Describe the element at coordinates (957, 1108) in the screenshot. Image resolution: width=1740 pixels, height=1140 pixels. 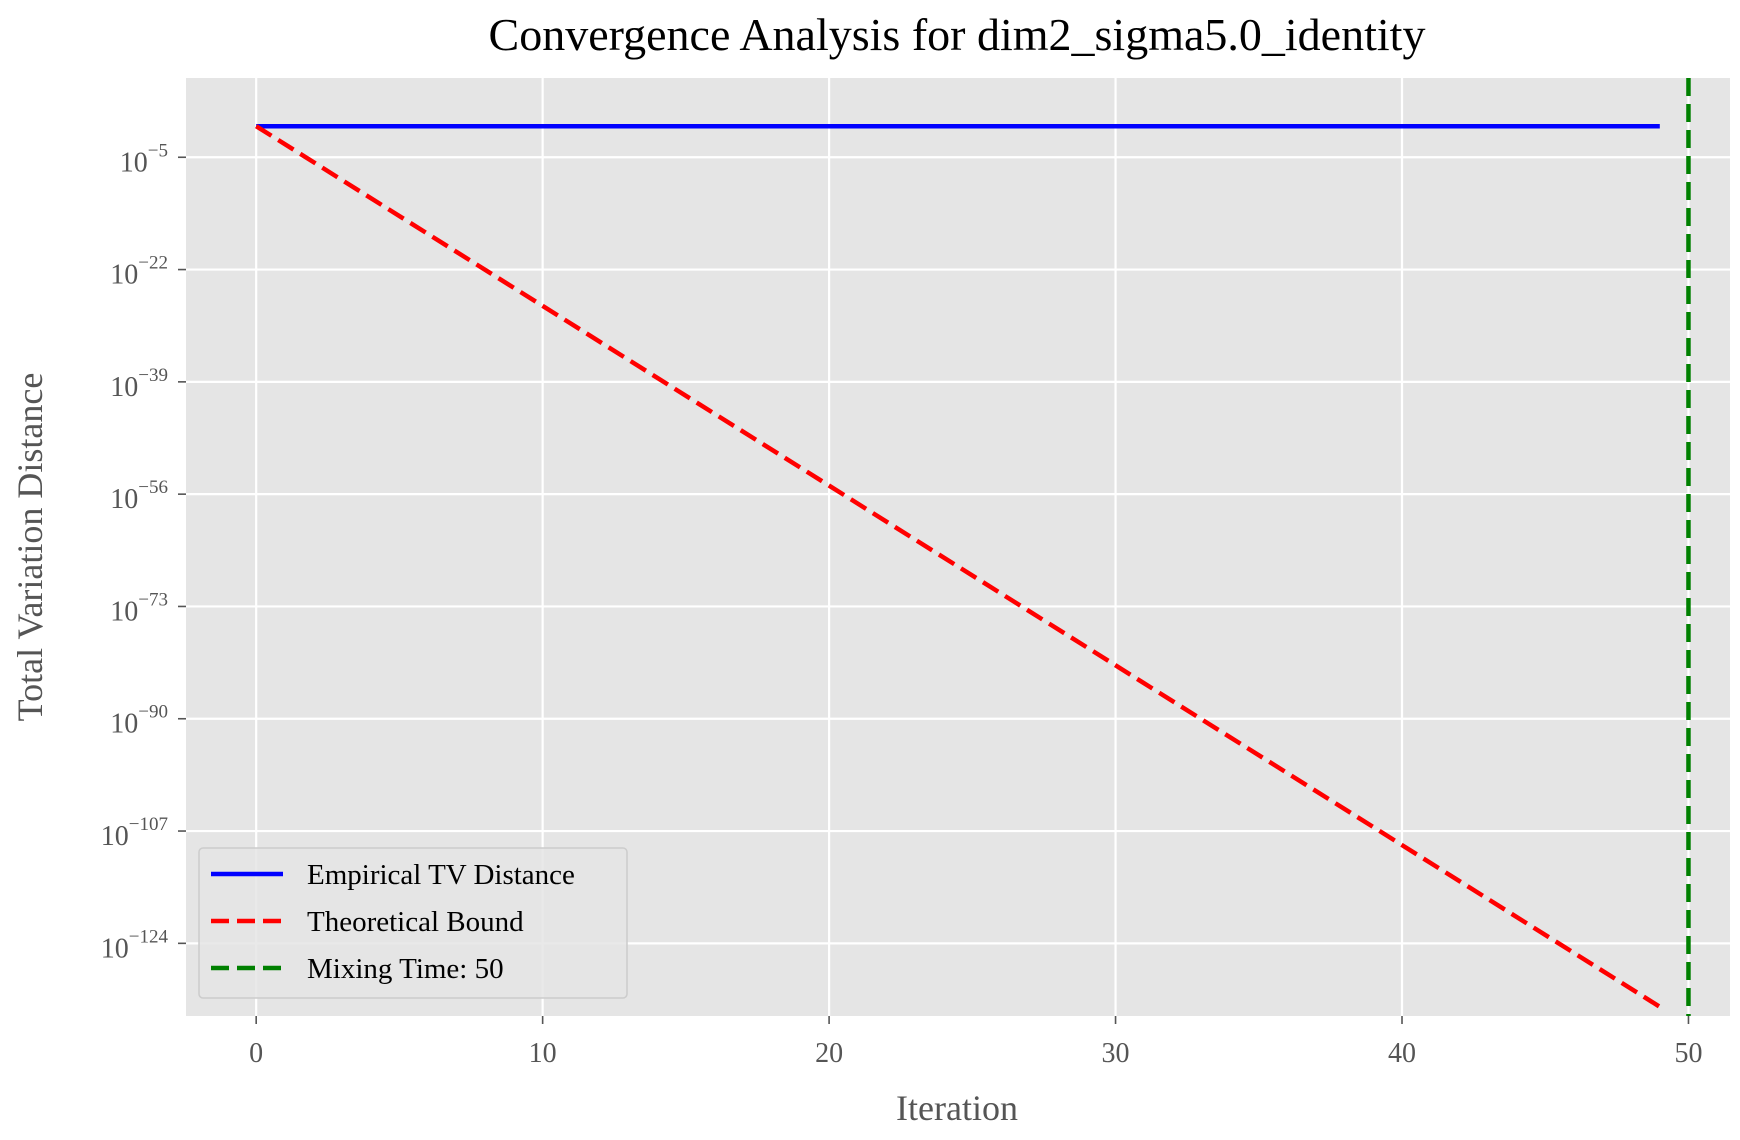
I see `x-axis-label: Iteration` at that location.